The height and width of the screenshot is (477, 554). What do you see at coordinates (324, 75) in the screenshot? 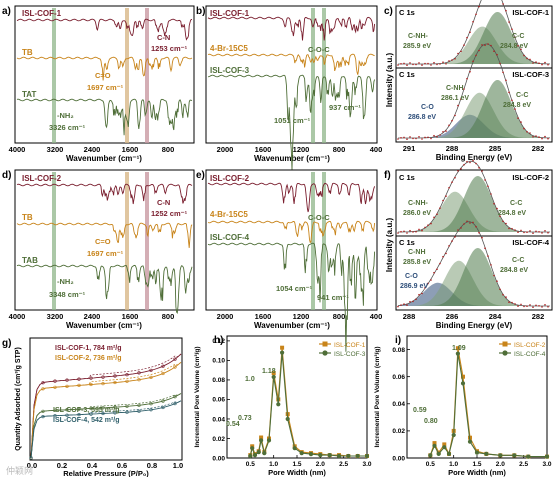
I see `band-937-b` at bounding box center [324, 75].